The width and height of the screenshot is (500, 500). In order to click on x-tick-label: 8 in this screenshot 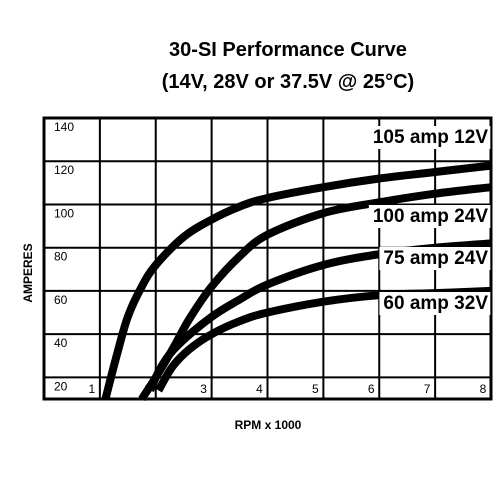, I will do `click(483, 389)`.